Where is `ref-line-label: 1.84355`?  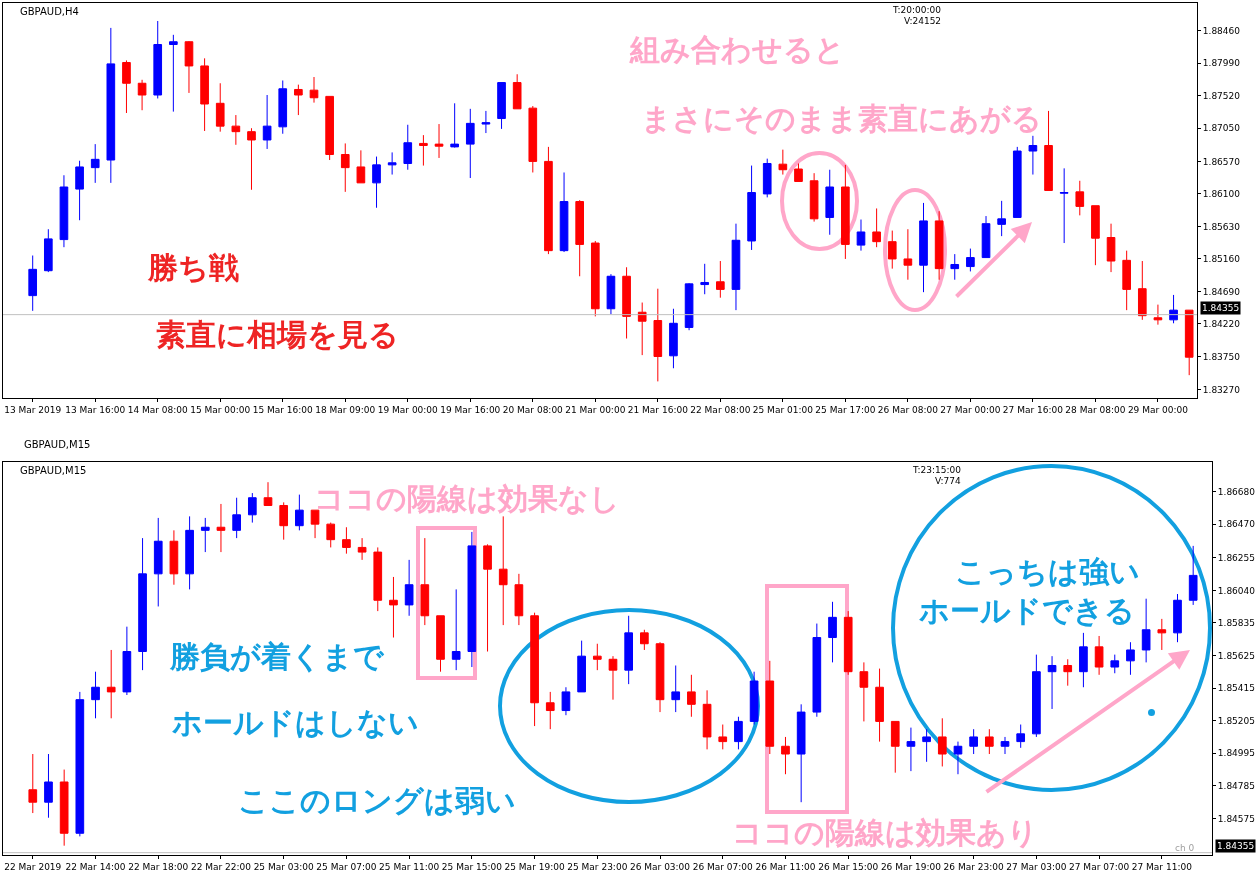
ref-line-label: 1.84355 is located at coordinates (1236, 846).